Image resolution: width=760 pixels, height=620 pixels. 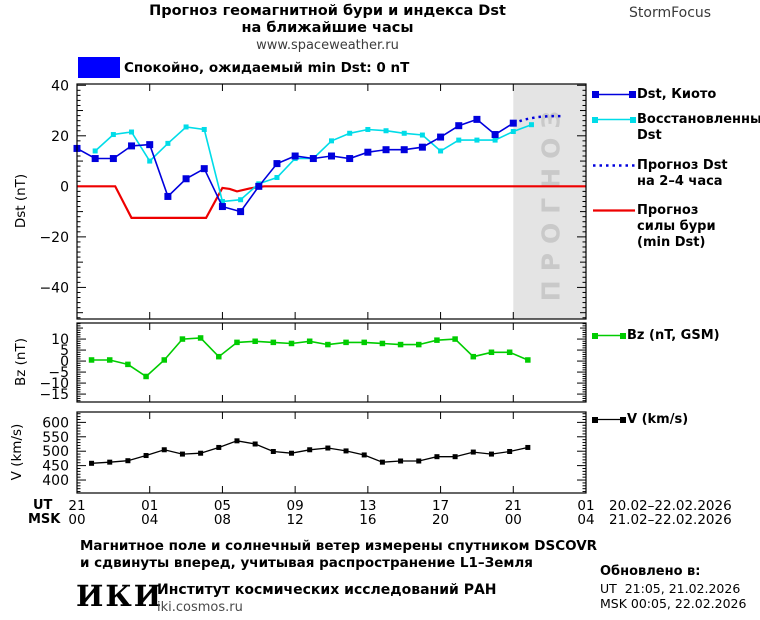 I want to click on institute-name: Институт космических исследований РАН, so click(x=327, y=590).